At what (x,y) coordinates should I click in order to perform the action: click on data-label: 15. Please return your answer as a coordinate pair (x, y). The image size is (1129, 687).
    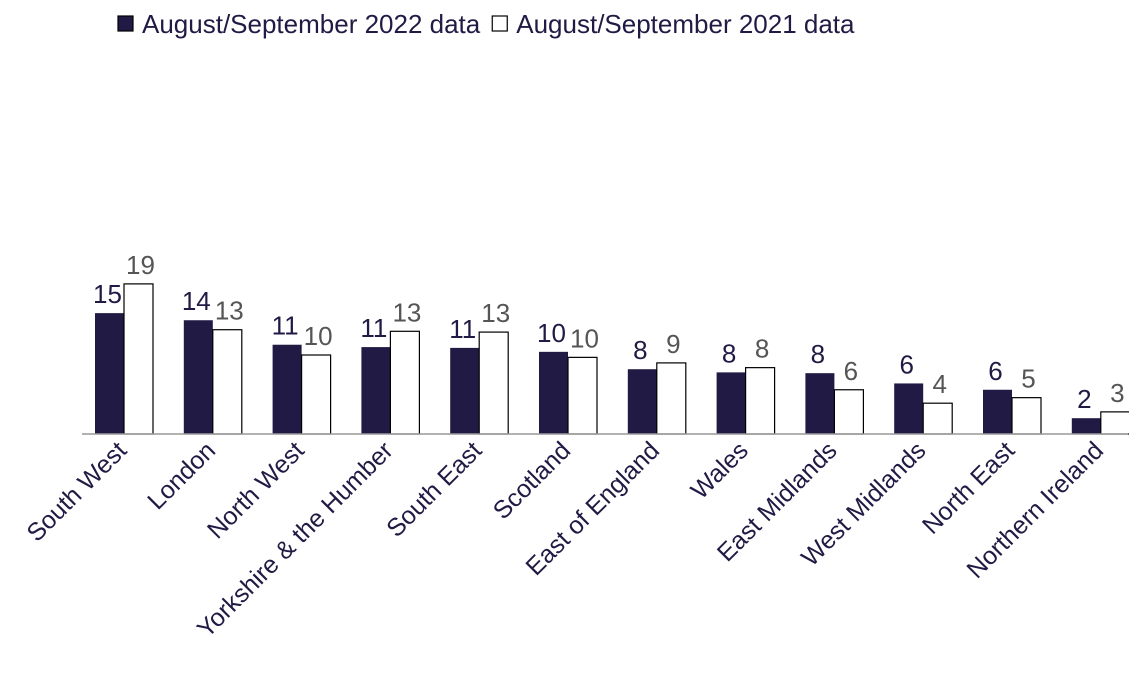
    Looking at the image, I should click on (107, 294).